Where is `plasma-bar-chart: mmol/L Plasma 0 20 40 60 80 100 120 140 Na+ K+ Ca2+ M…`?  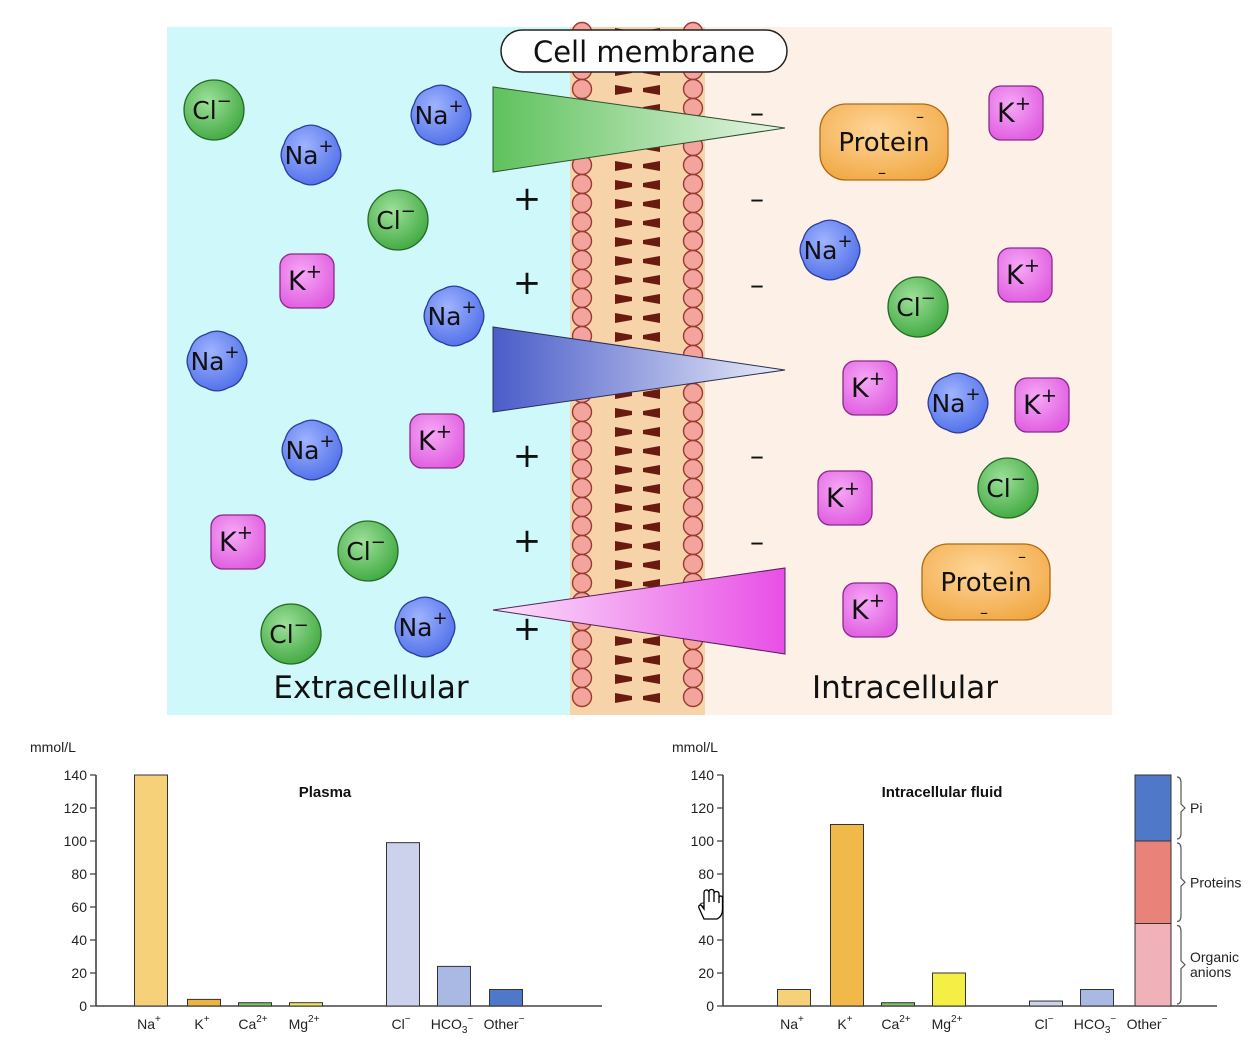 plasma-bar-chart: mmol/L Plasma 0 20 40 60 80 100 120 140 Na+ K+ Ca2+ M… is located at coordinates (316, 887).